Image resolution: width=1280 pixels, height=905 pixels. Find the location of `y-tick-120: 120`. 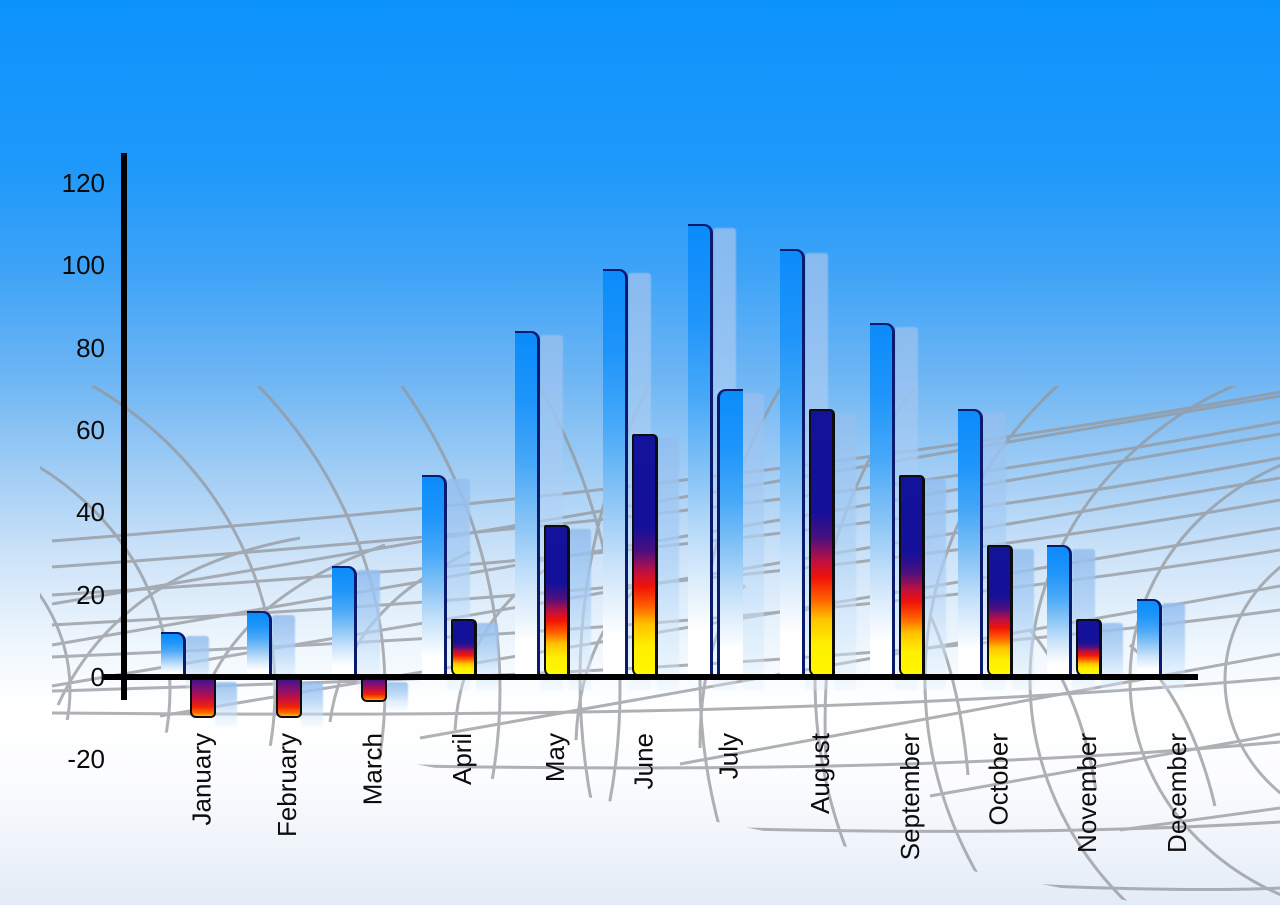

y-tick-120: 120 is located at coordinates (83, 182).